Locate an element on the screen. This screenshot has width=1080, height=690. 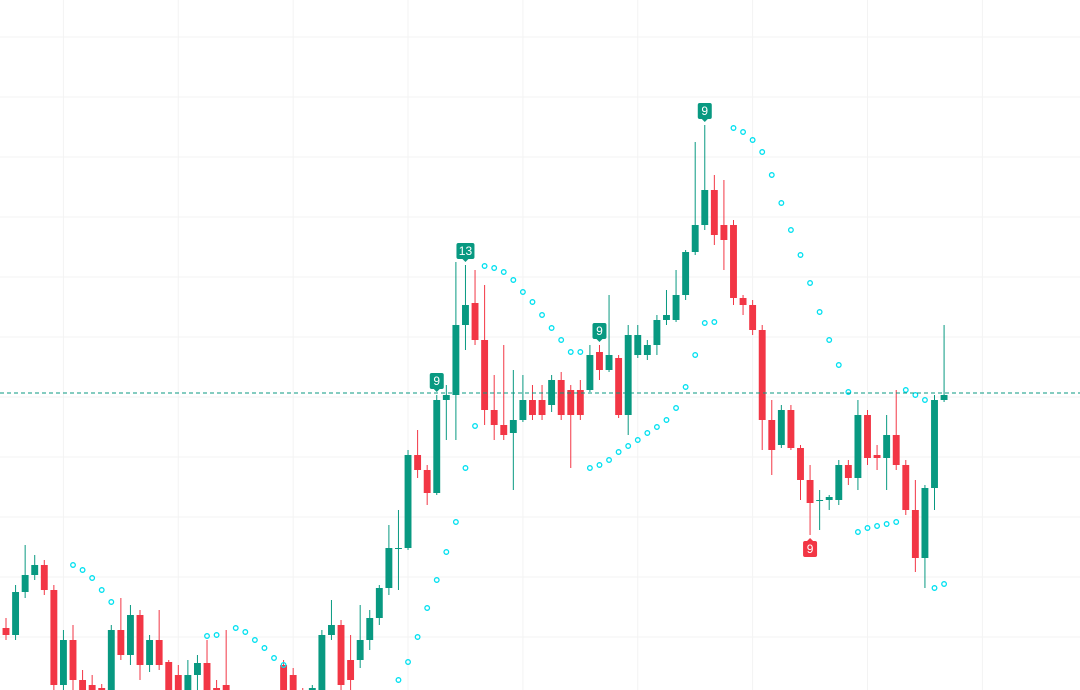
td-signal: 13 is located at coordinates (465, 252).